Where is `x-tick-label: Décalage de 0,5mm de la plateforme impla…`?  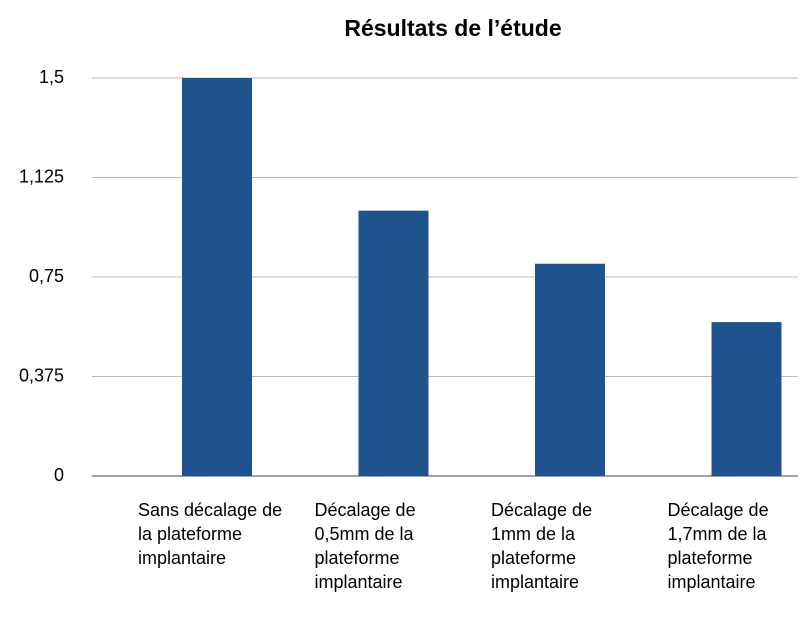 x-tick-label: Décalage de 0,5mm de la plateforme impla… is located at coordinates (365, 546).